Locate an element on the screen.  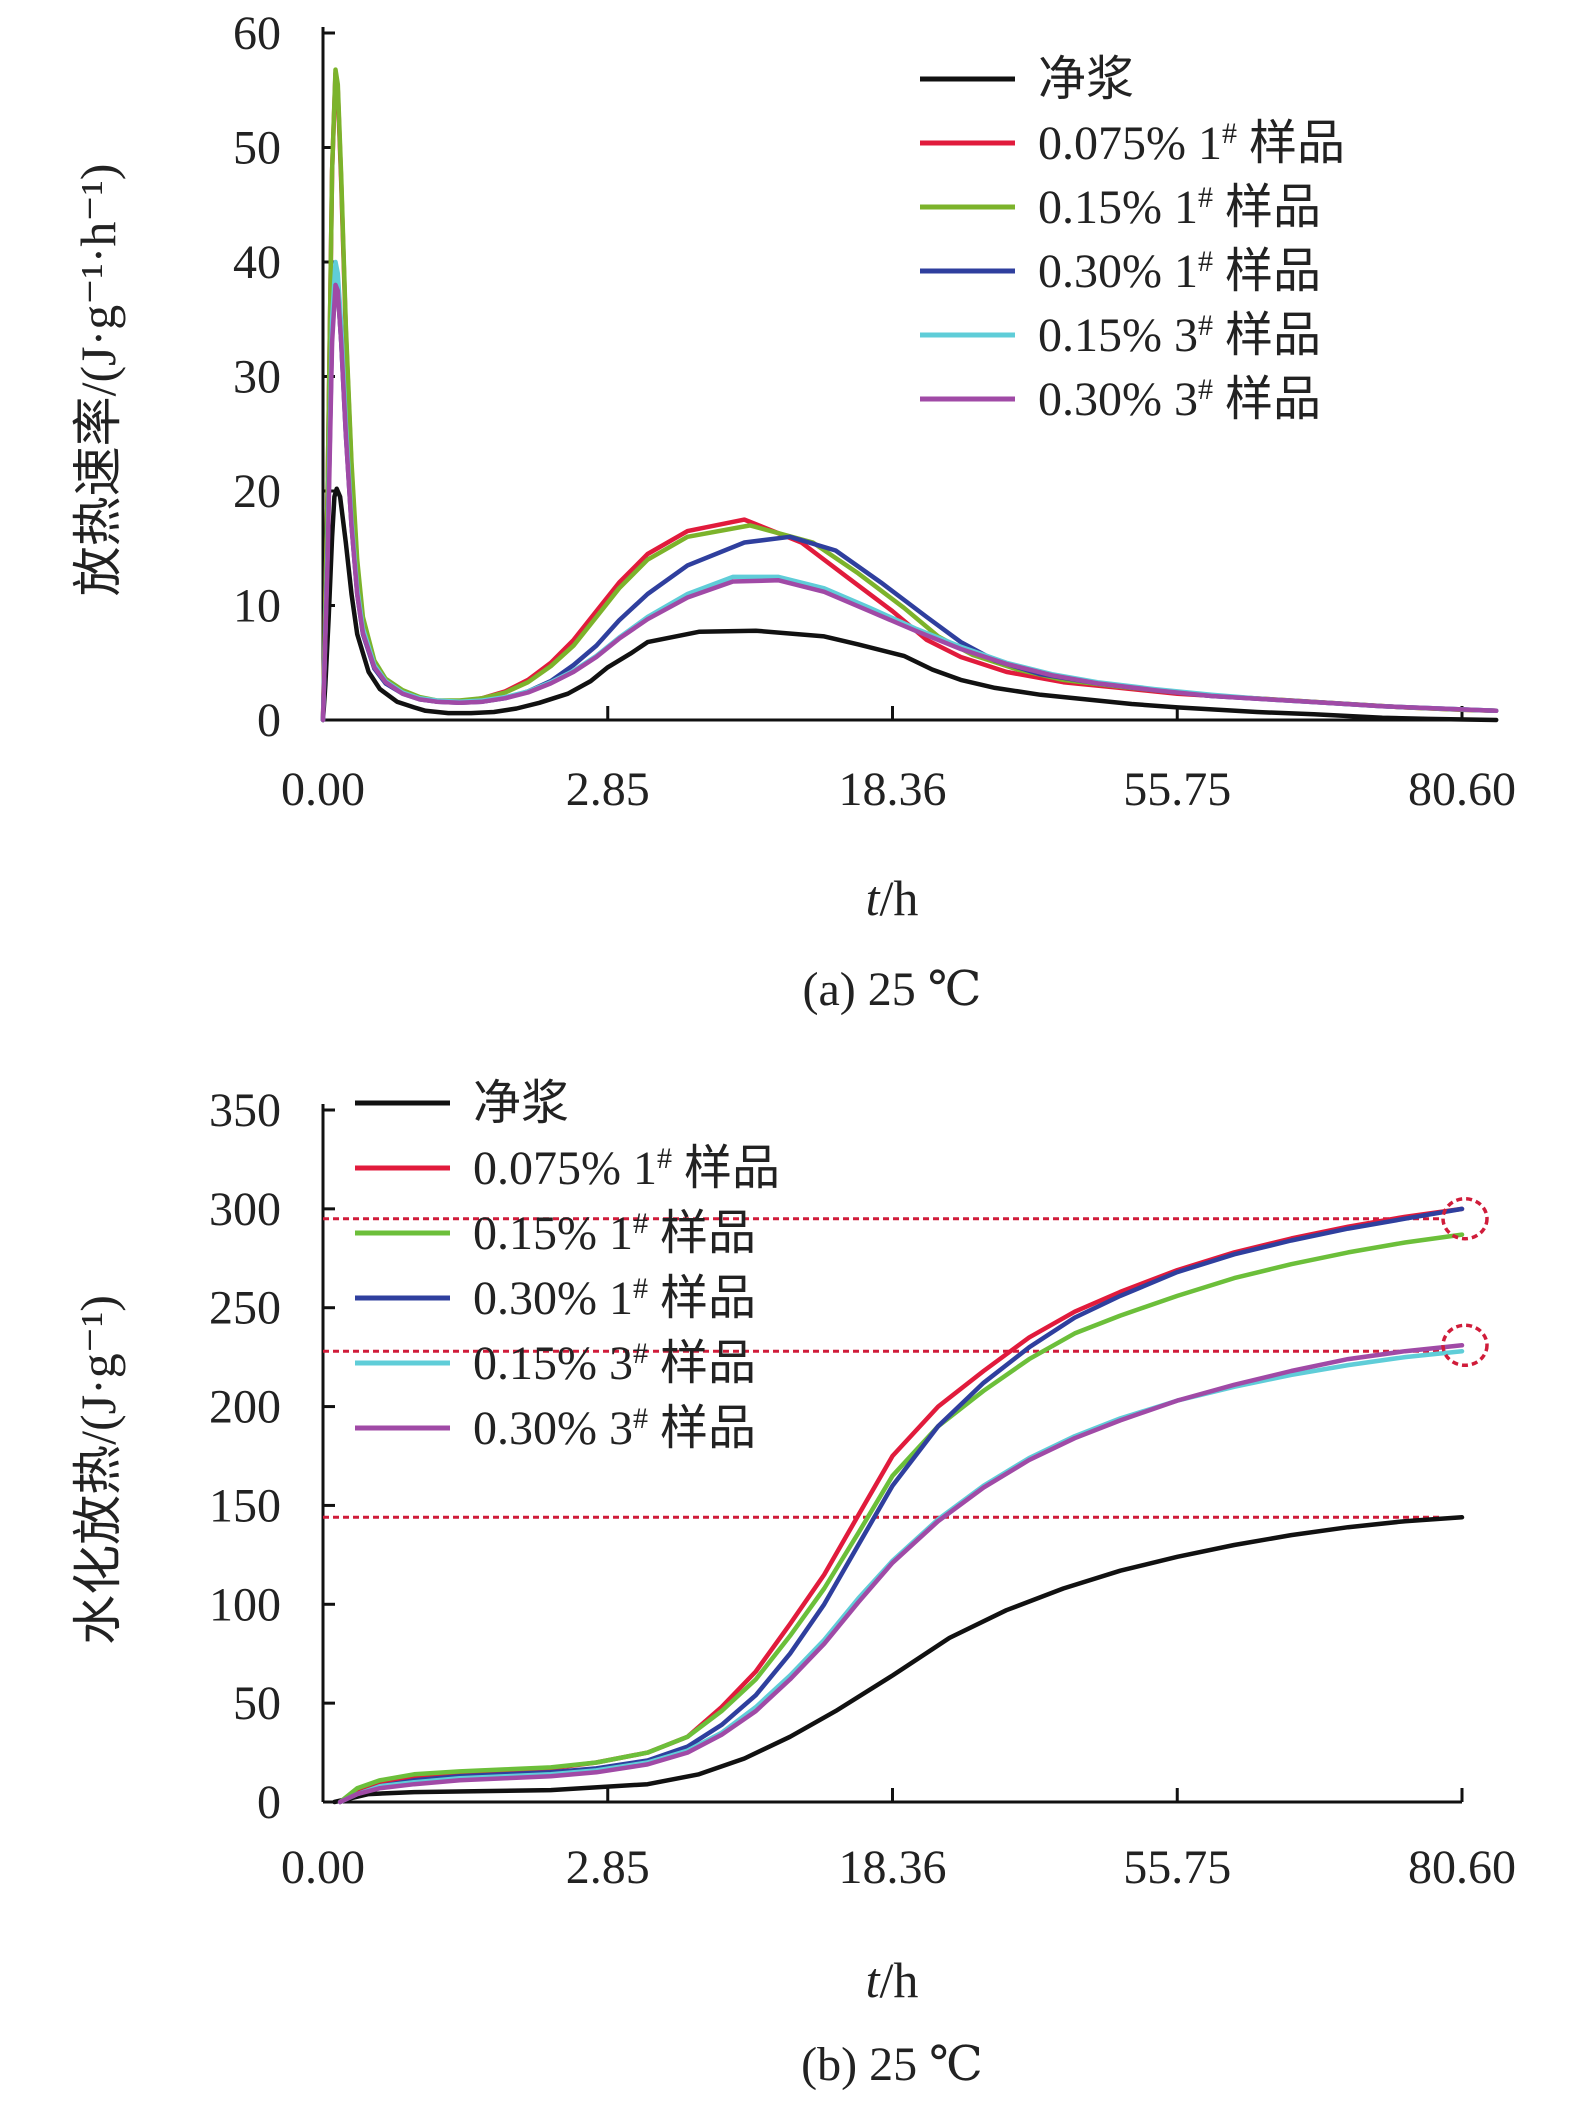
chart-a-y-tick-label: 10 is located at coordinates (257, 606).